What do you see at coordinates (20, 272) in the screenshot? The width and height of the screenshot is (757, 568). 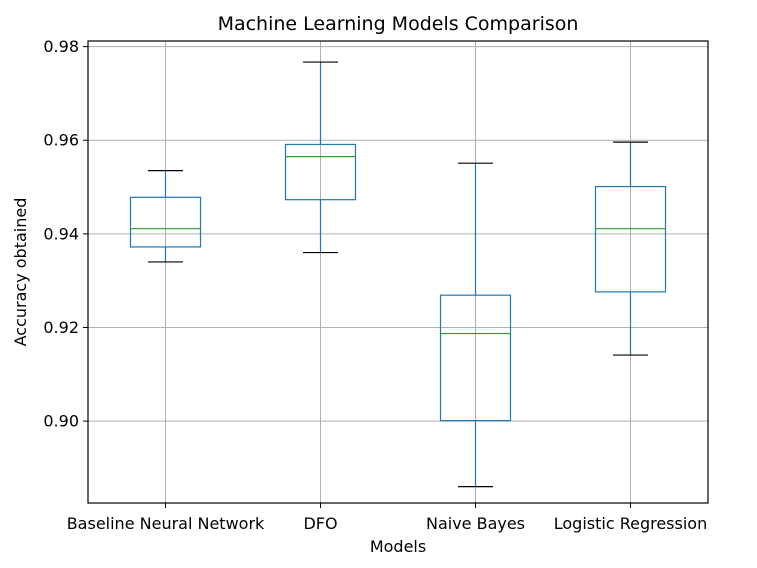 I see `y-axis-title: Accuracy obtained` at bounding box center [20, 272].